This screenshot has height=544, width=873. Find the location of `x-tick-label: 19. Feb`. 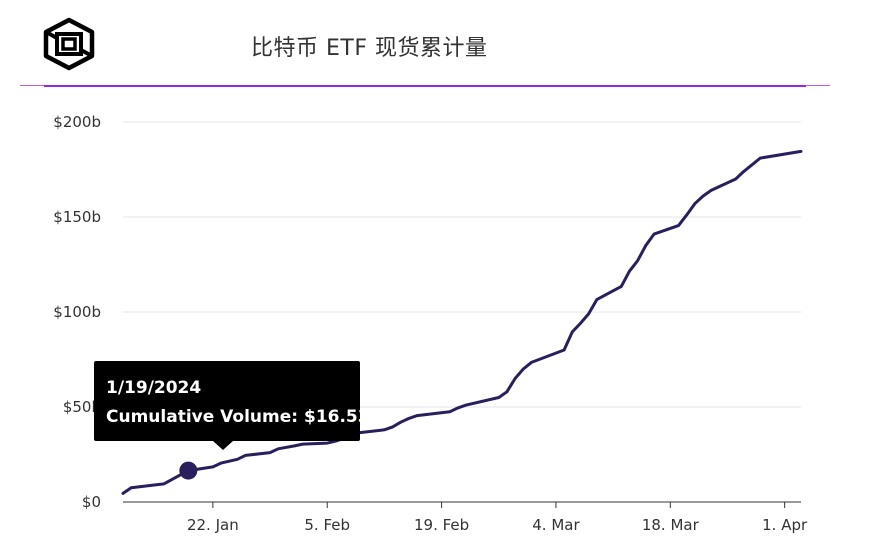

x-tick-label: 19. Feb is located at coordinates (441, 525).